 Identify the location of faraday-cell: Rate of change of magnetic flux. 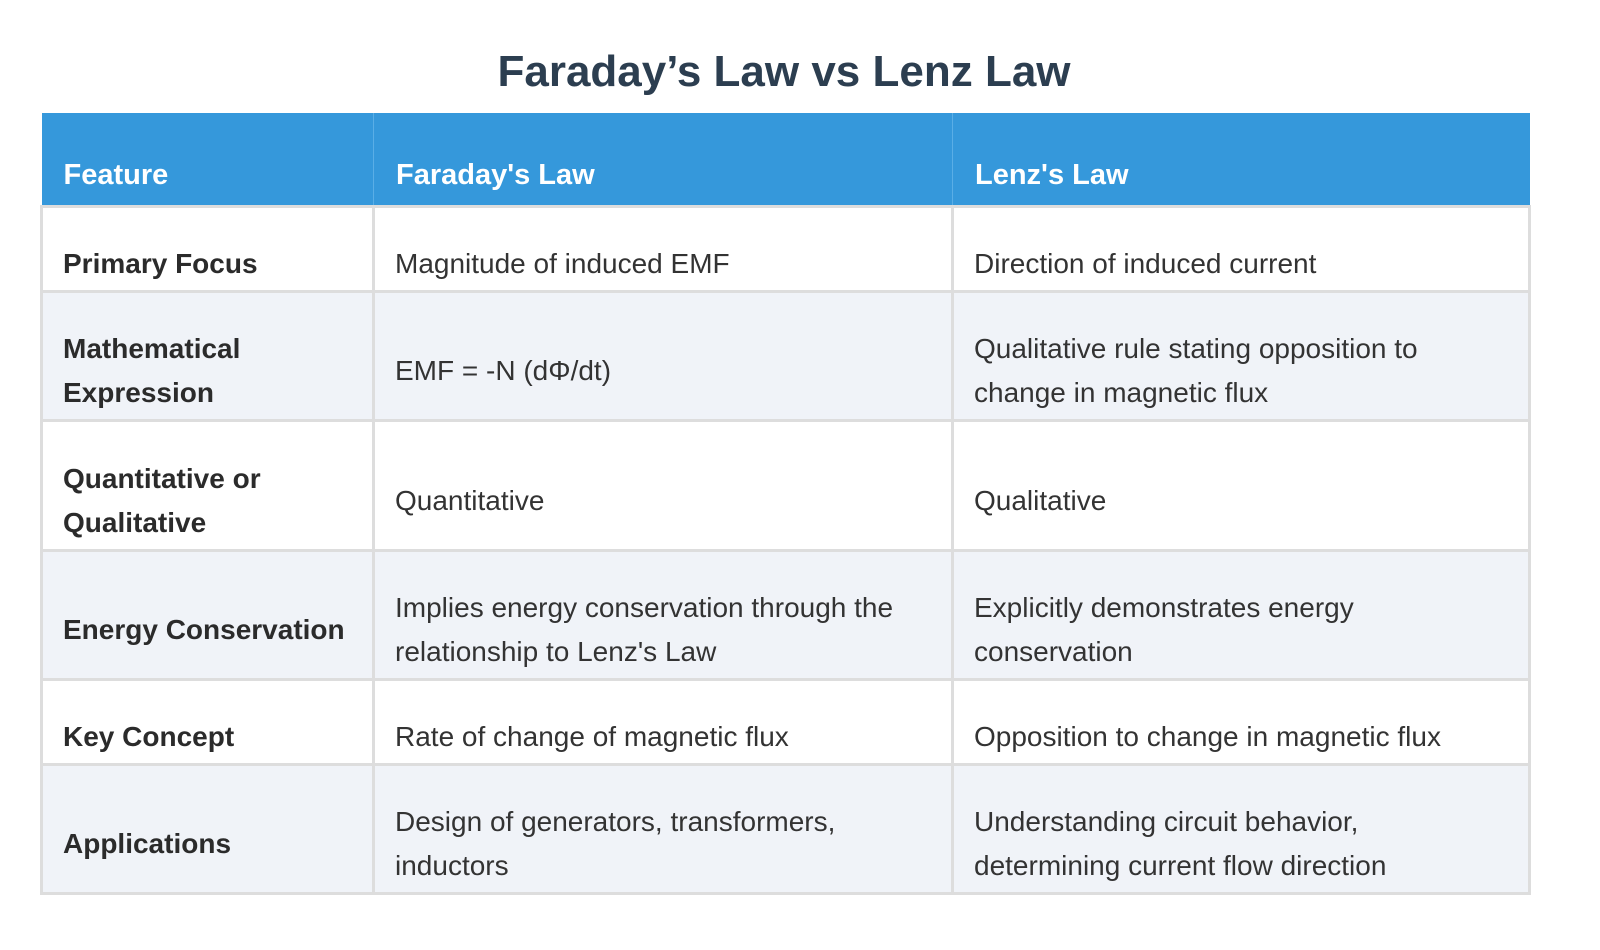
(663, 722).